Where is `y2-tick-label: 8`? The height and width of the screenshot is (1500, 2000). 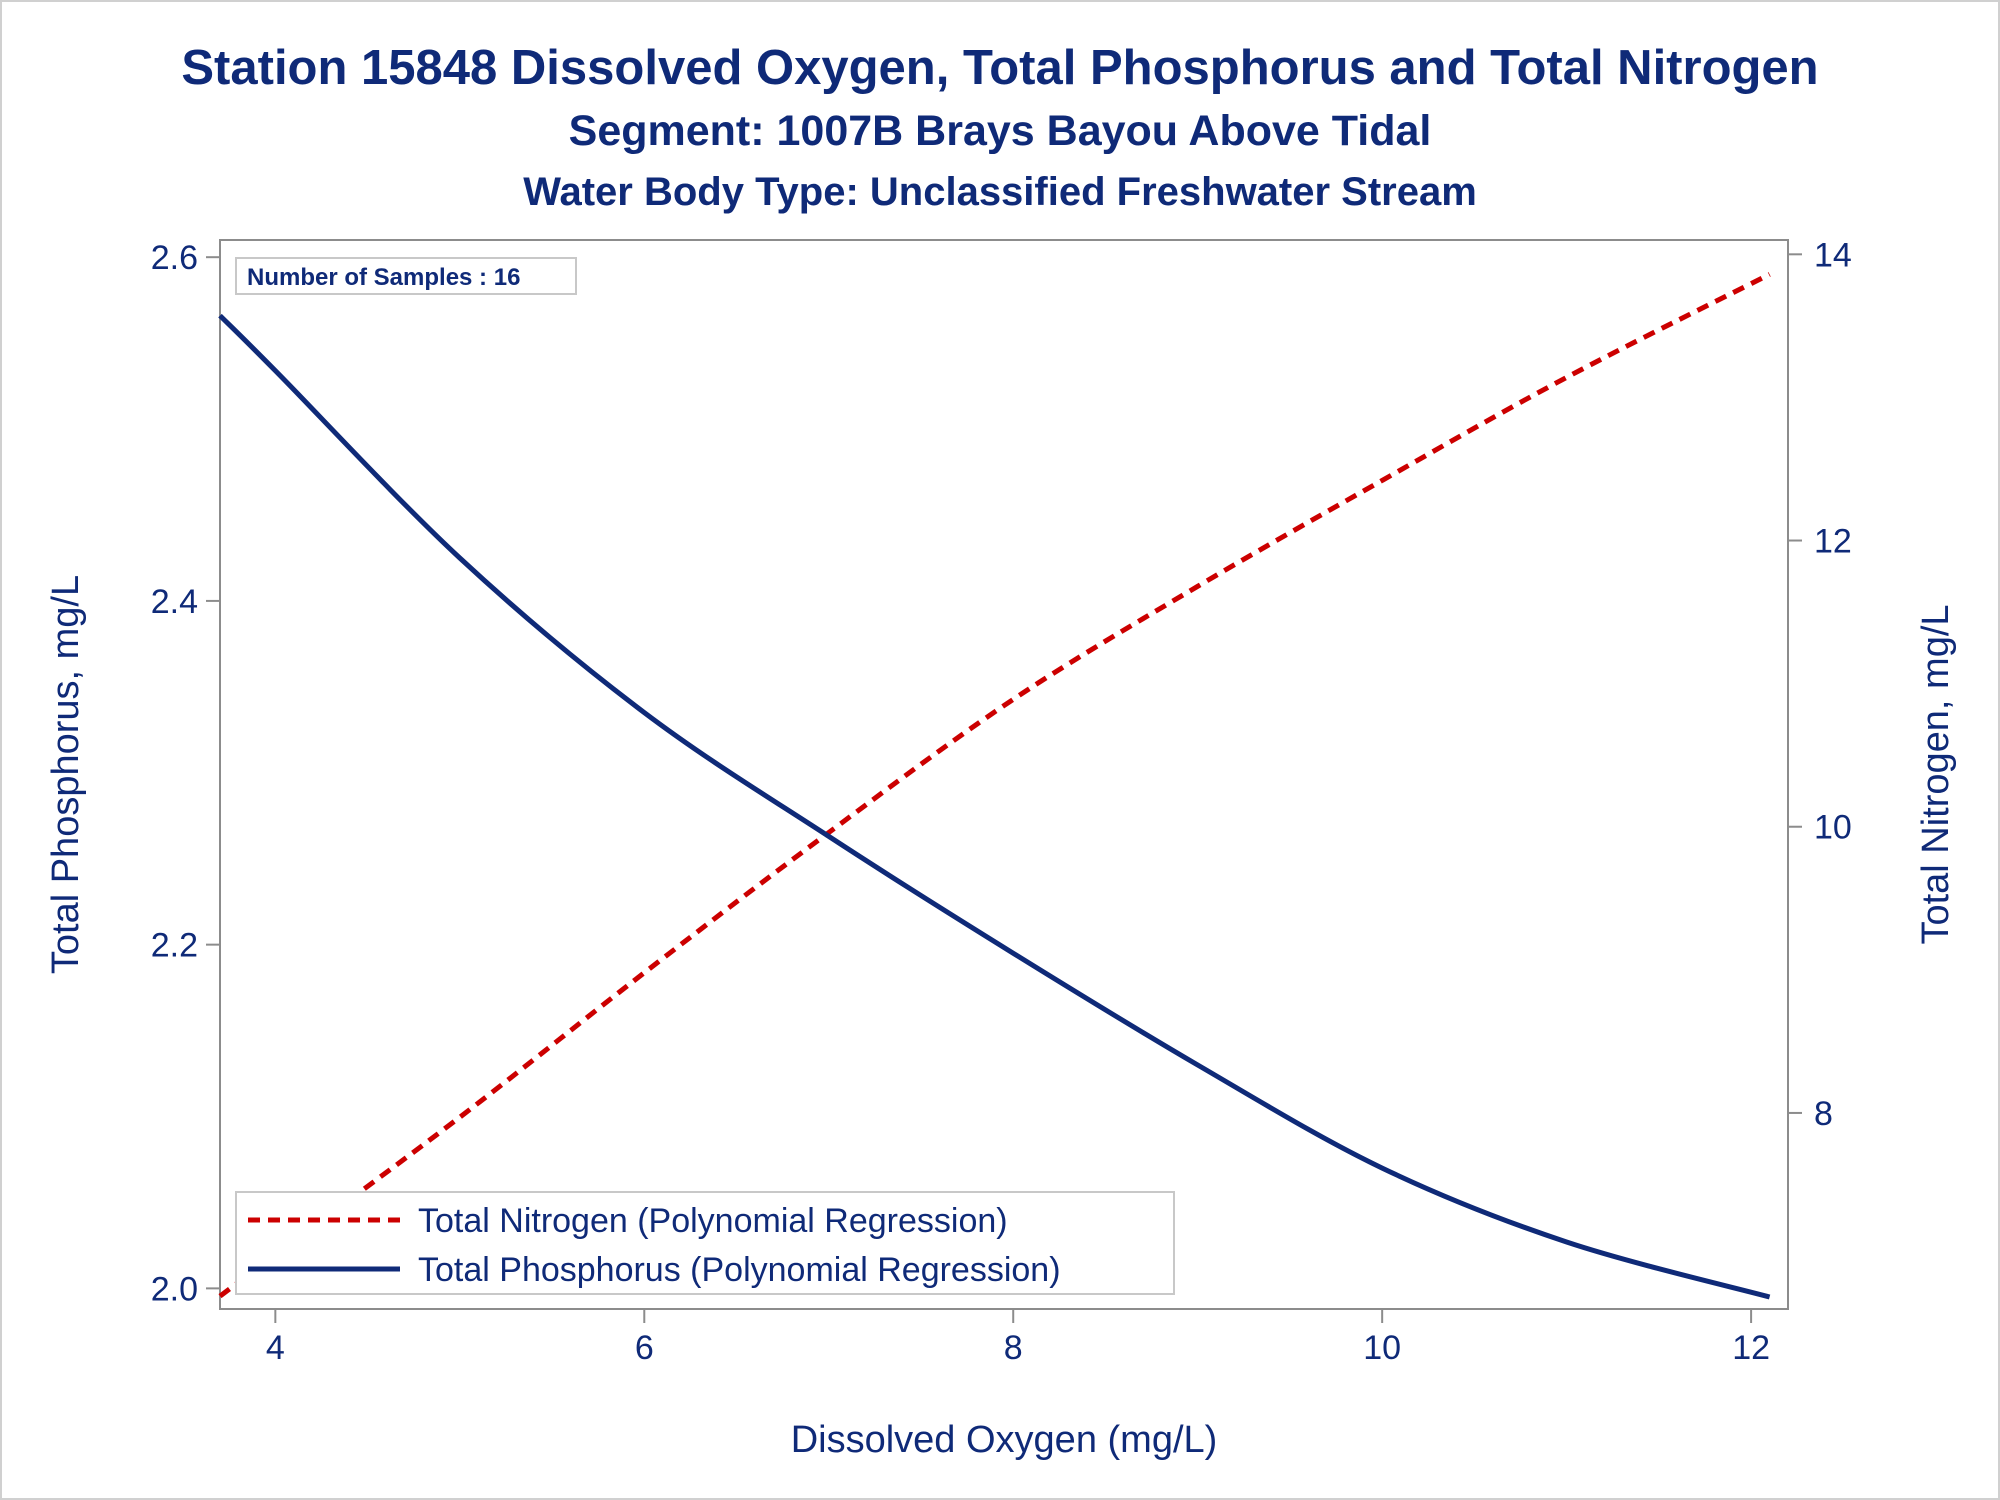
y2-tick-label: 8 is located at coordinates (1823, 1114).